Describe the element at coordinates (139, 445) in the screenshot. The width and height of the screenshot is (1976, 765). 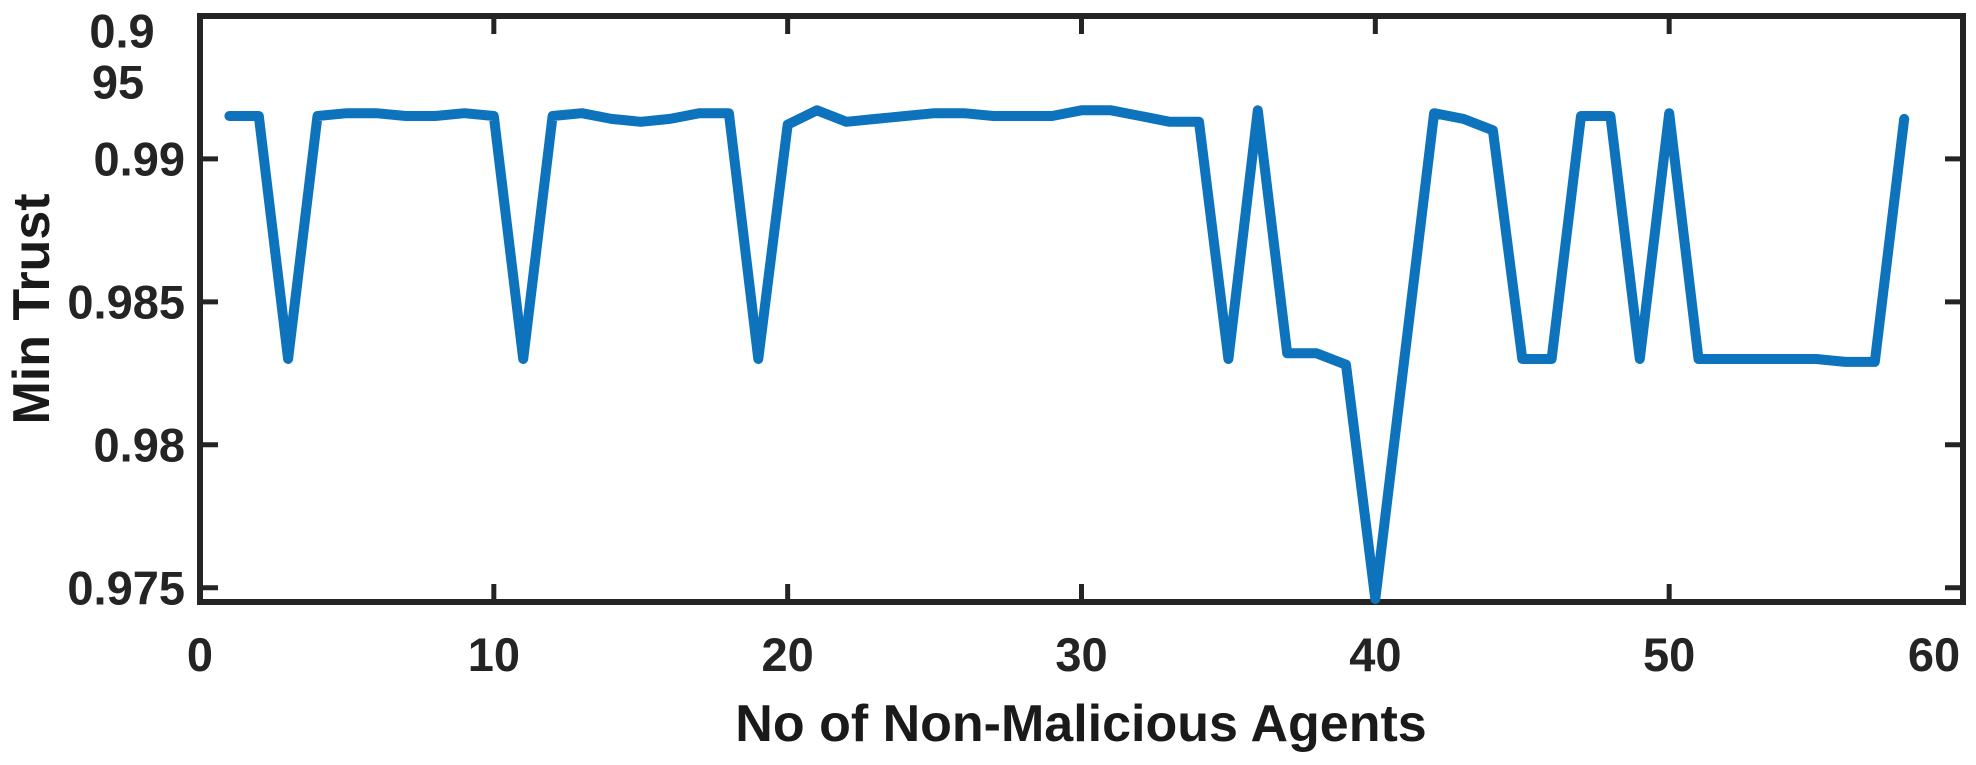
I see `y-tick-label: 0.98` at that location.